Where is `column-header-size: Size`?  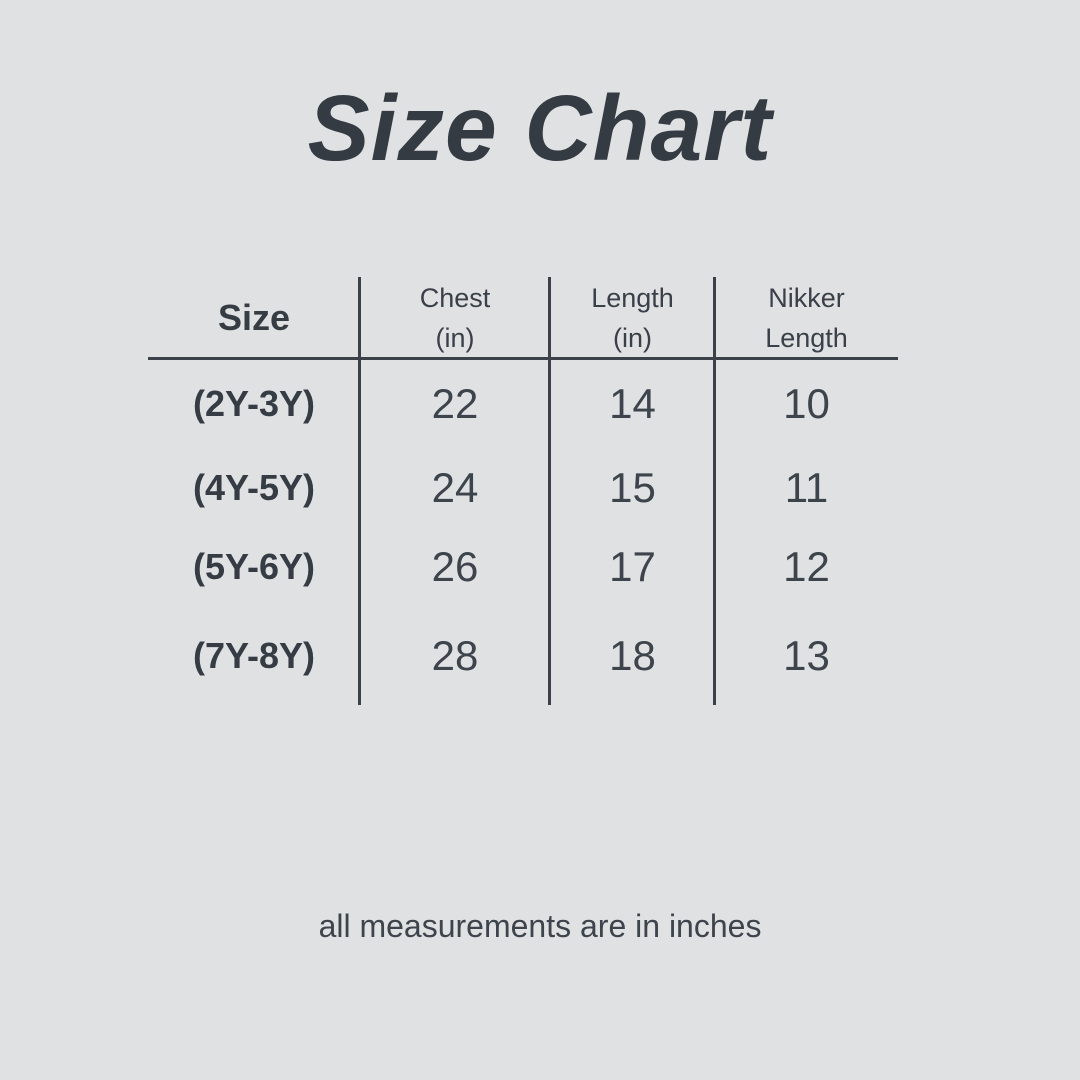 column-header-size: Size is located at coordinates (254, 318).